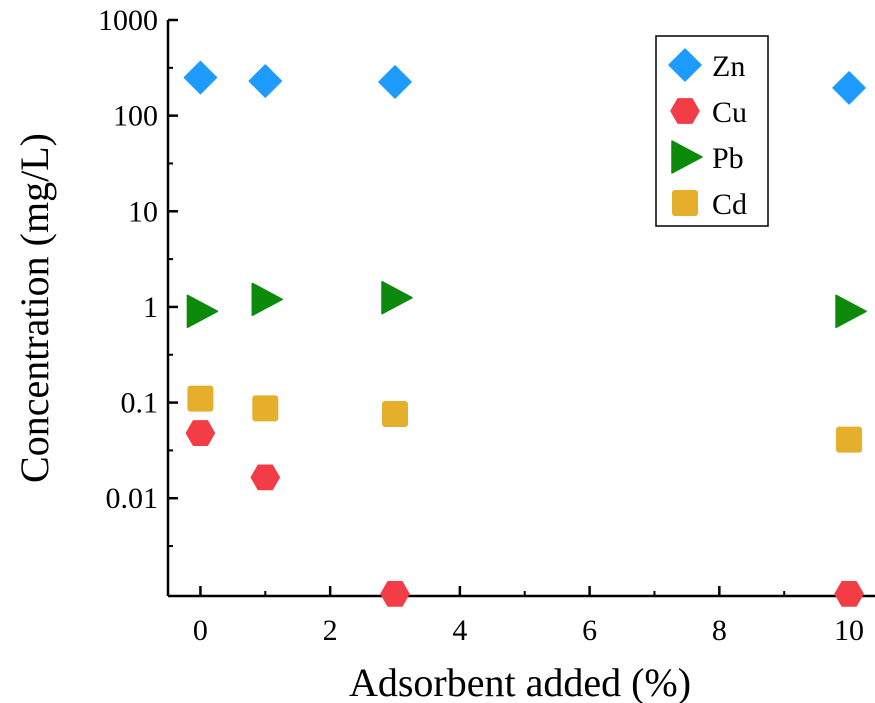 Image resolution: width=875 pixels, height=703 pixels. Describe the element at coordinates (687, 157) in the screenshot. I see `legend-marker-pb` at that location.